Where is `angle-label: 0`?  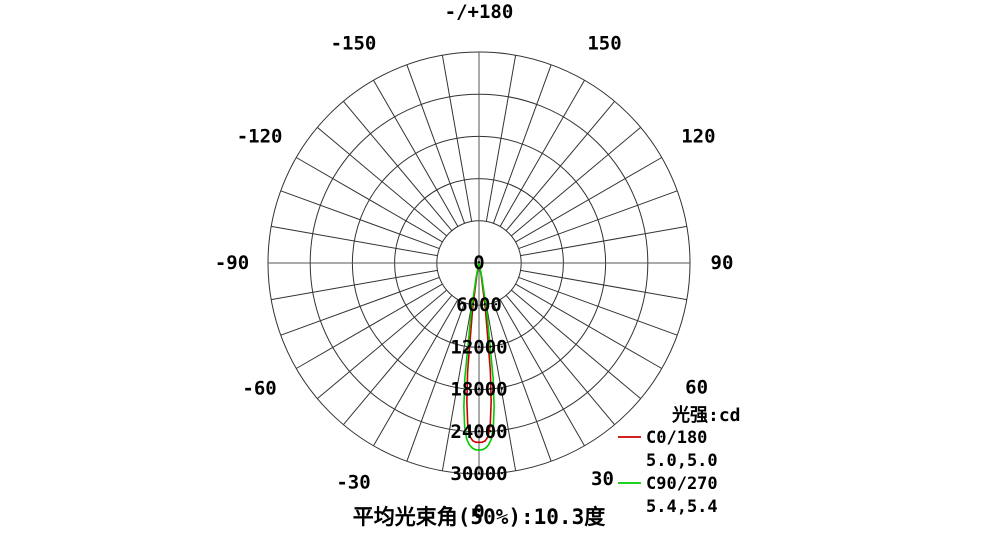
angle-label: 0 is located at coordinates (478, 512).